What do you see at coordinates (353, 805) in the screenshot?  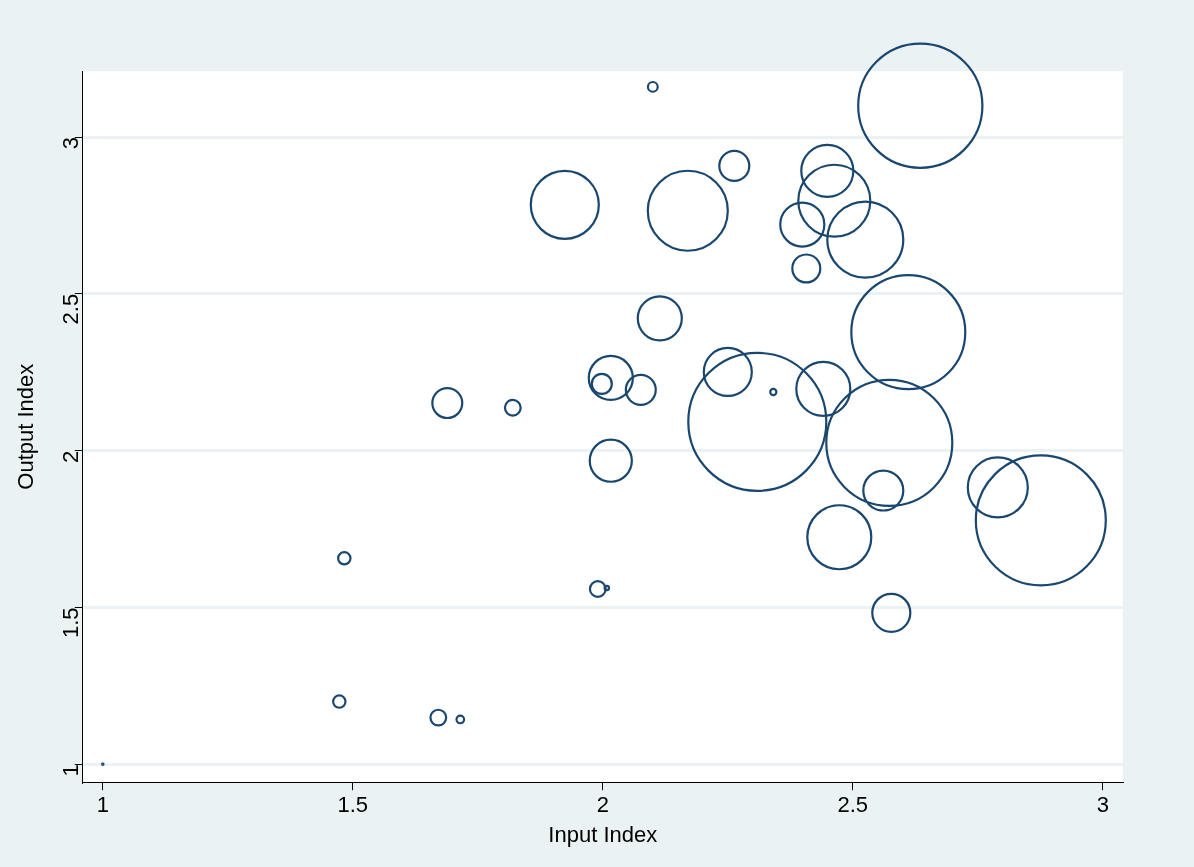 I see `x-tick-label: 1.5` at bounding box center [353, 805].